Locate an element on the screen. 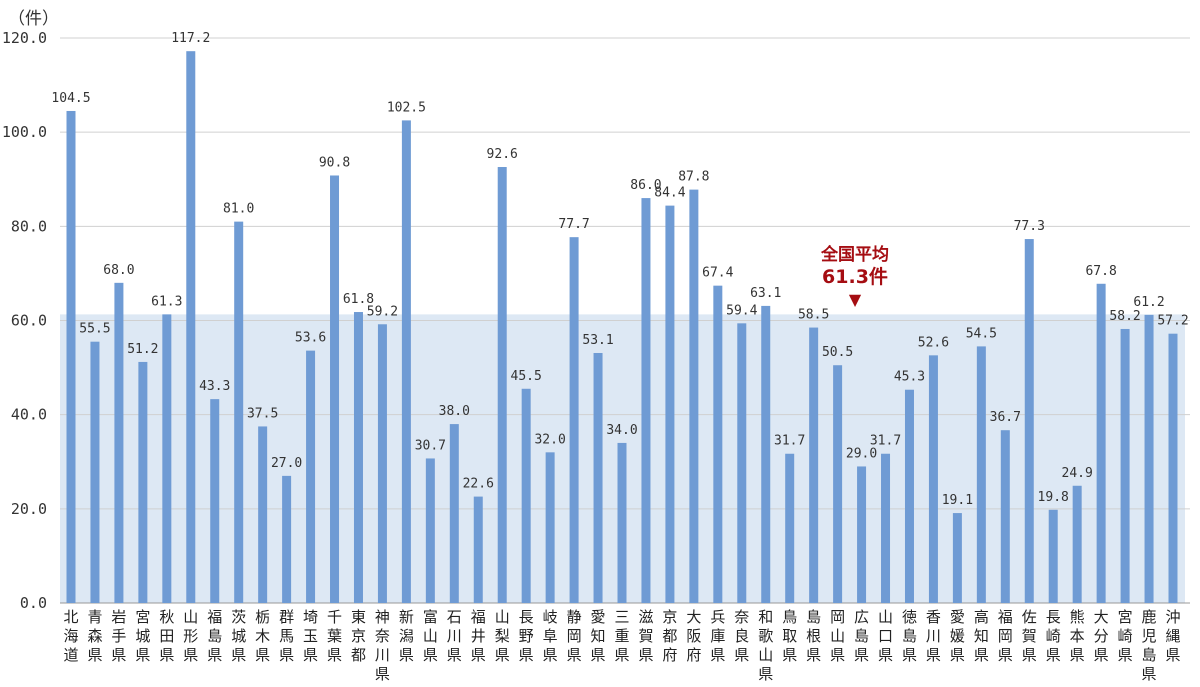 The image size is (1200, 687). data-label: 59.2 is located at coordinates (382, 311).